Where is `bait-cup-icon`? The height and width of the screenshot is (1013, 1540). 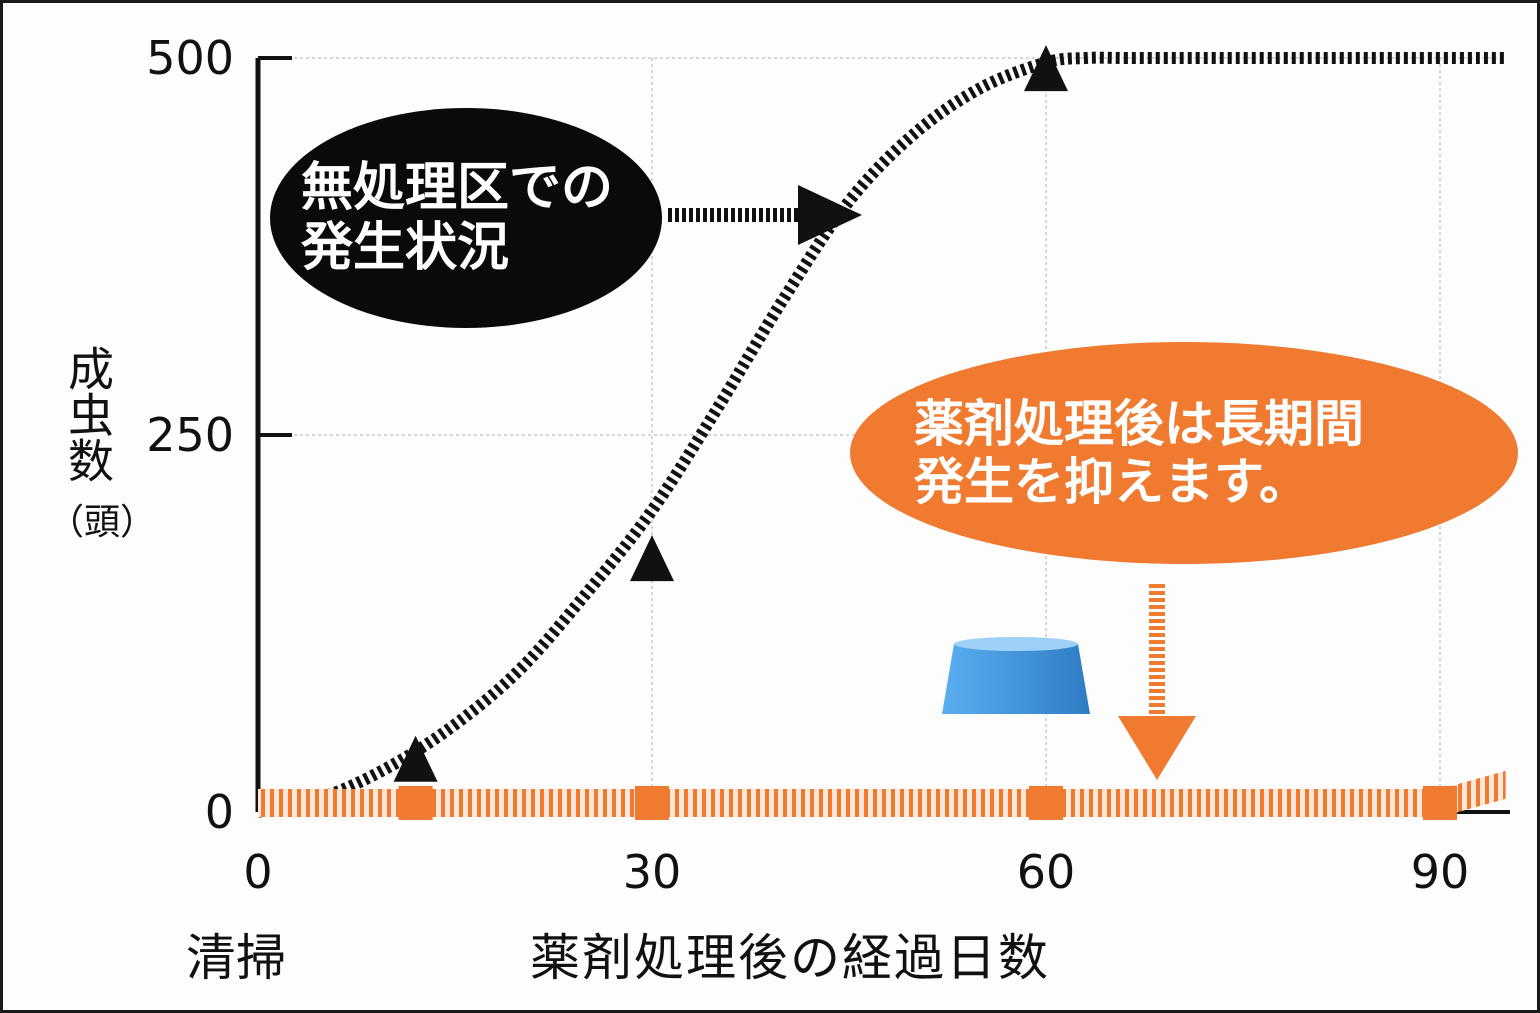
bait-cup-icon is located at coordinates (1016, 677).